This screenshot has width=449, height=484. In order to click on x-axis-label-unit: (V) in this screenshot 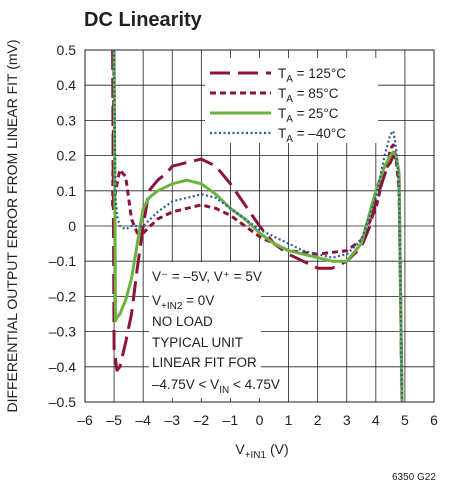, I will do `click(277, 449)`.